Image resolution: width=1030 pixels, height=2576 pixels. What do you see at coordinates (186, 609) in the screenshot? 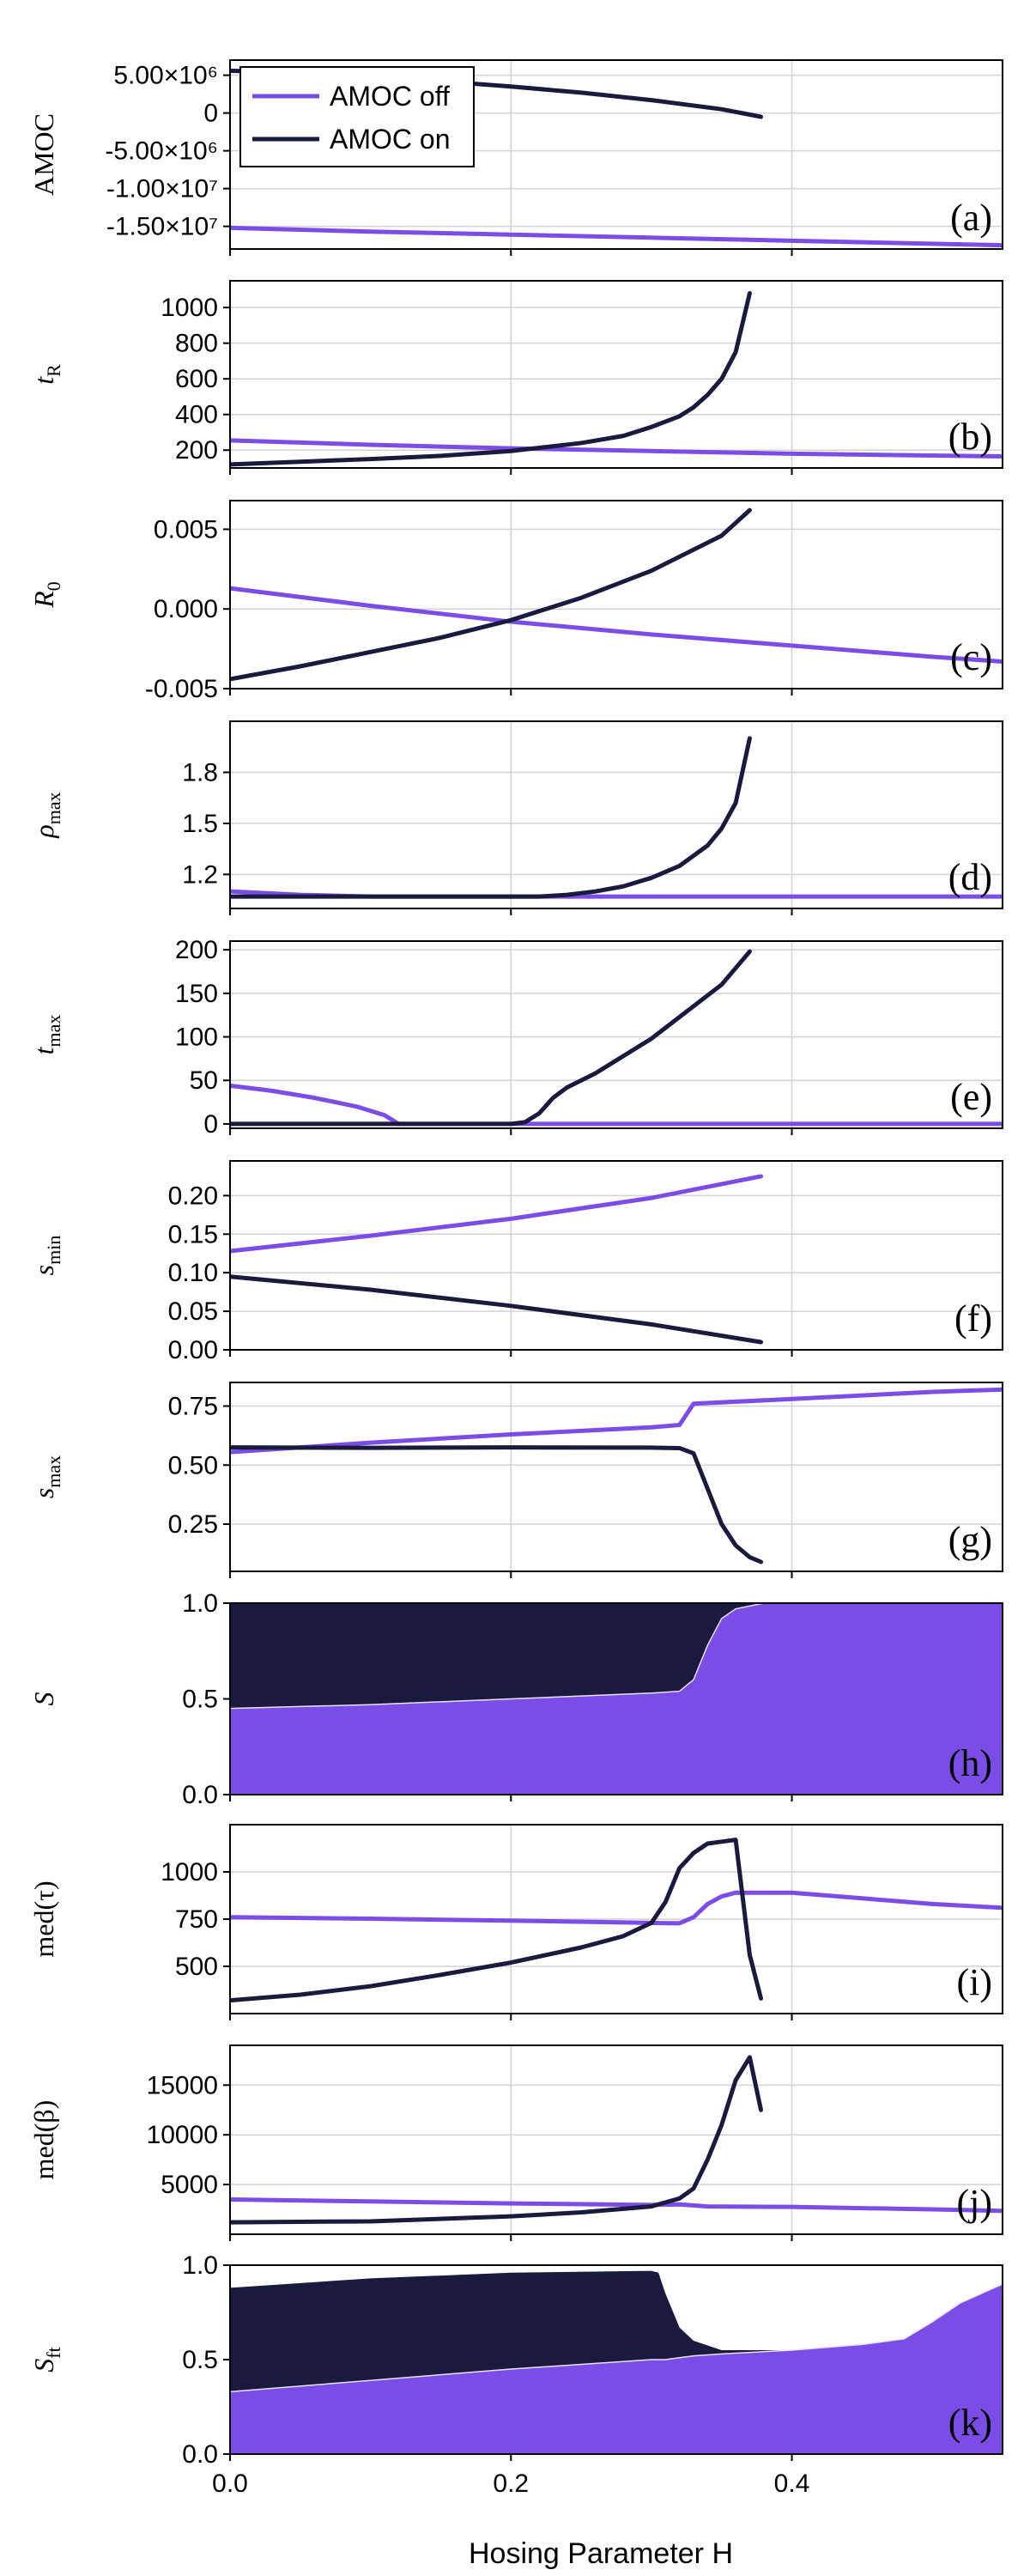
I see `y-tick-label: 0.000` at bounding box center [186, 609].